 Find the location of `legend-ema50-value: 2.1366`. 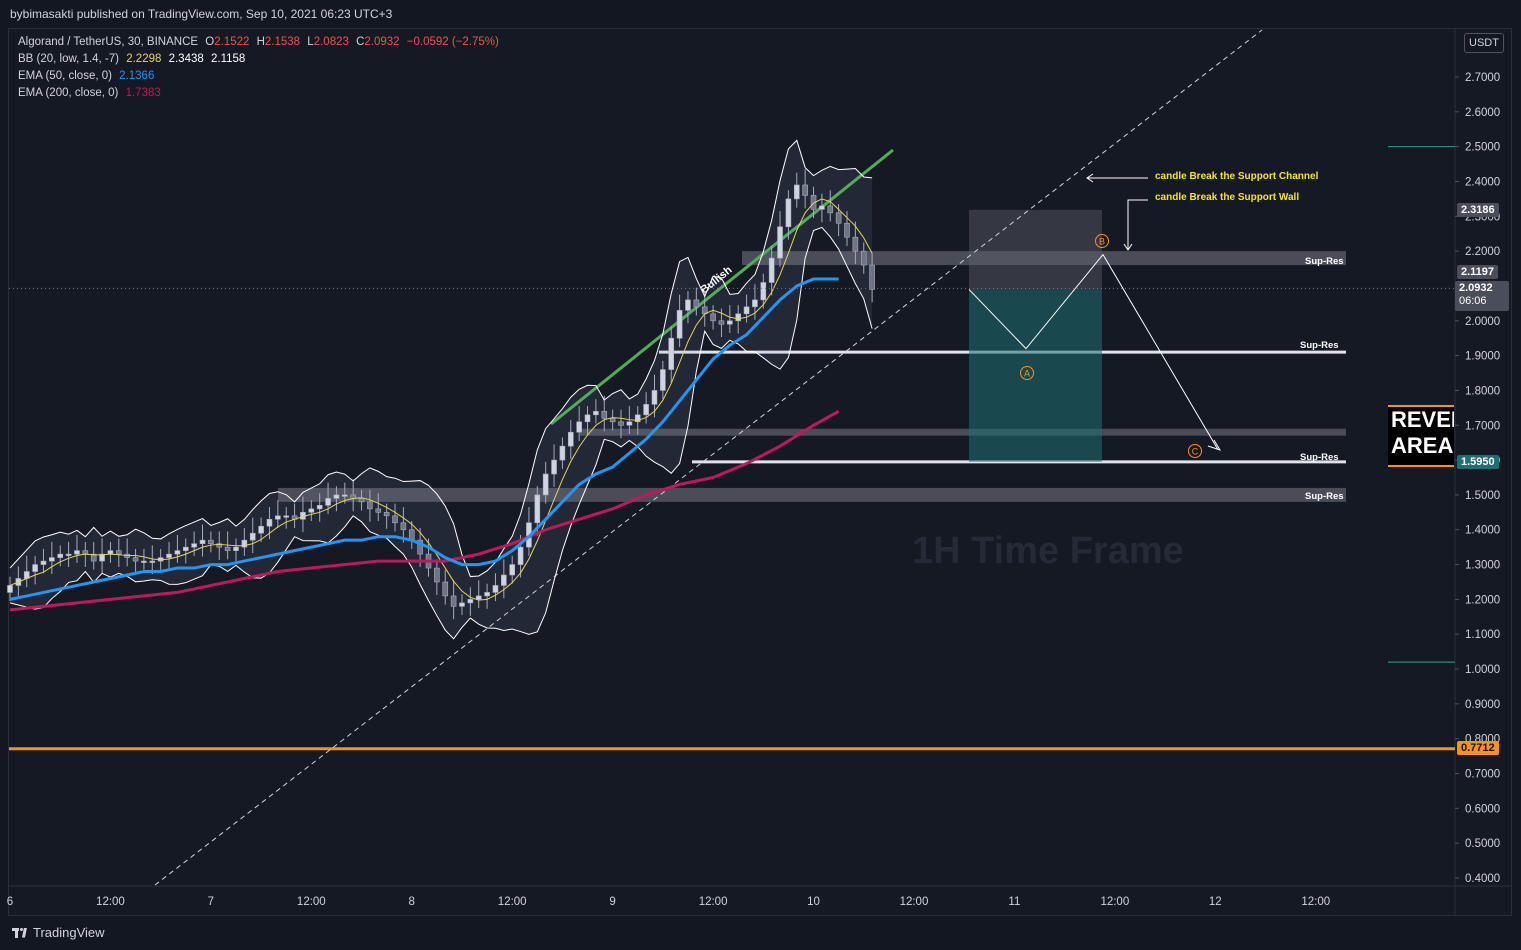

legend-ema50-value: 2.1366 is located at coordinates (137, 76).